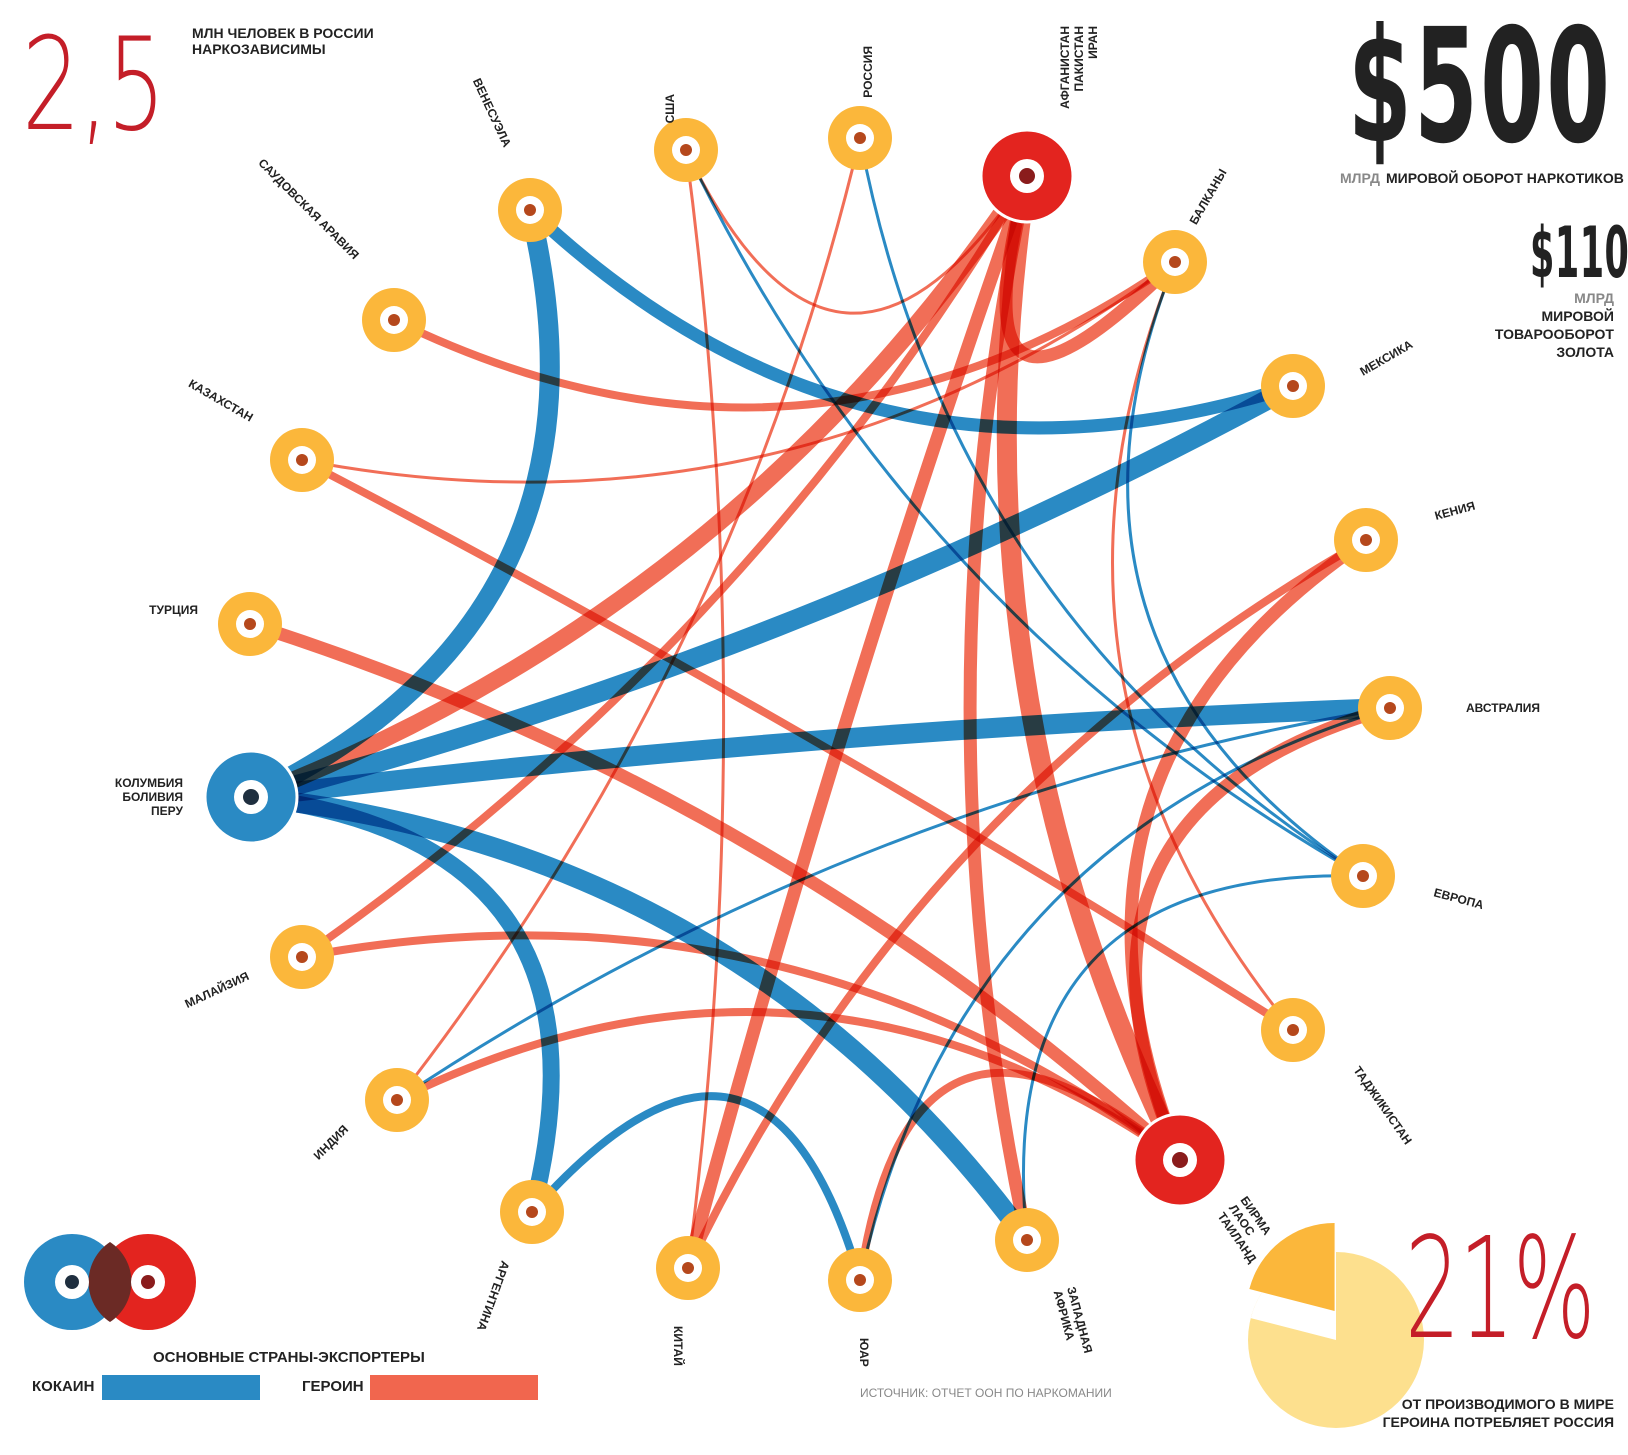 The image size is (1628, 1455). Describe the element at coordinates (860, 1307) in the screenshot. I see `node-sa: ЮАР` at that location.